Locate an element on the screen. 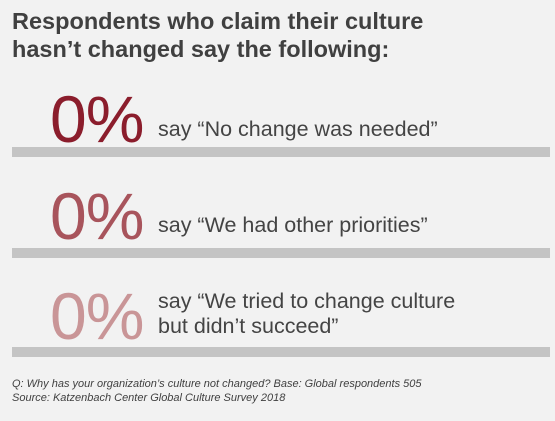 The width and height of the screenshot is (555, 421). stat-text-3-line-2: but didn’t succeed” is located at coordinates (248, 326).